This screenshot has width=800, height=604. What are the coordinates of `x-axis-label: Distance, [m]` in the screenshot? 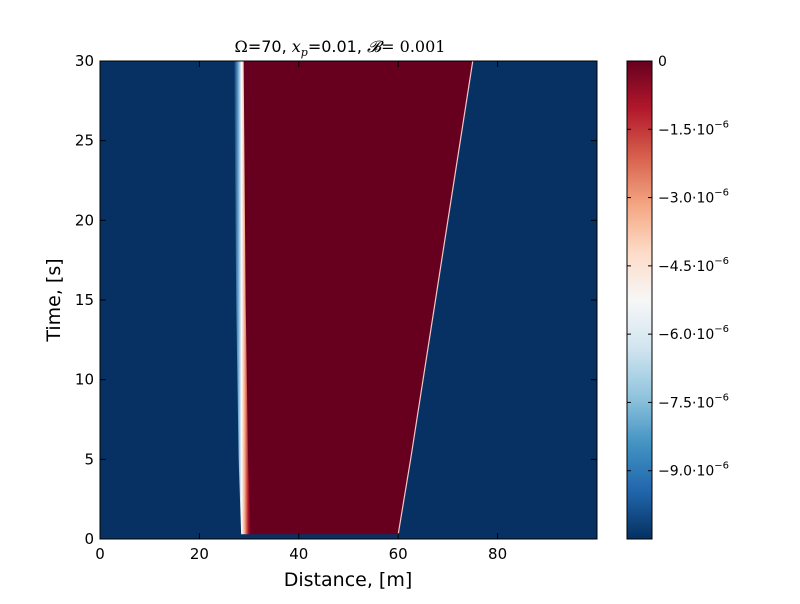 It's located at (348, 580).